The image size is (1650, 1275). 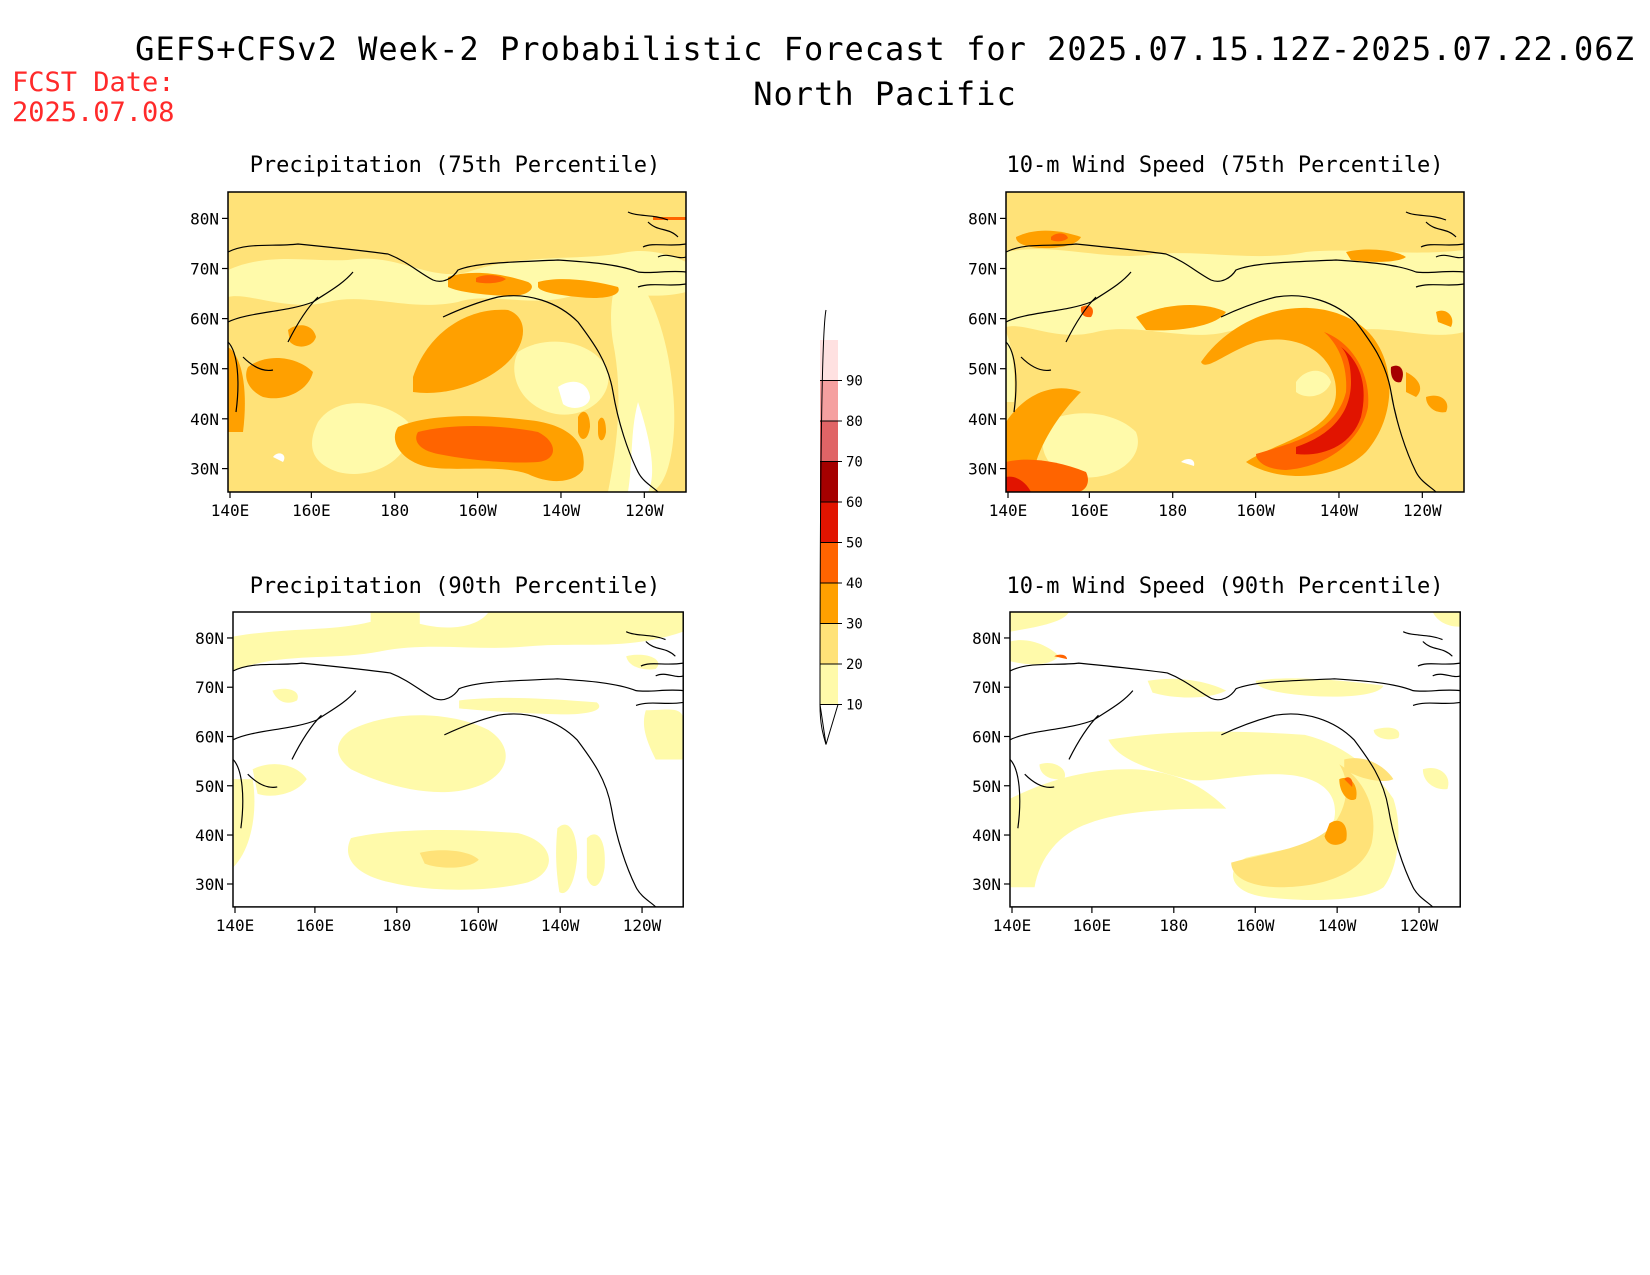 I want to click on lat-label-wind75-3: 50N, so click(x=982, y=369).